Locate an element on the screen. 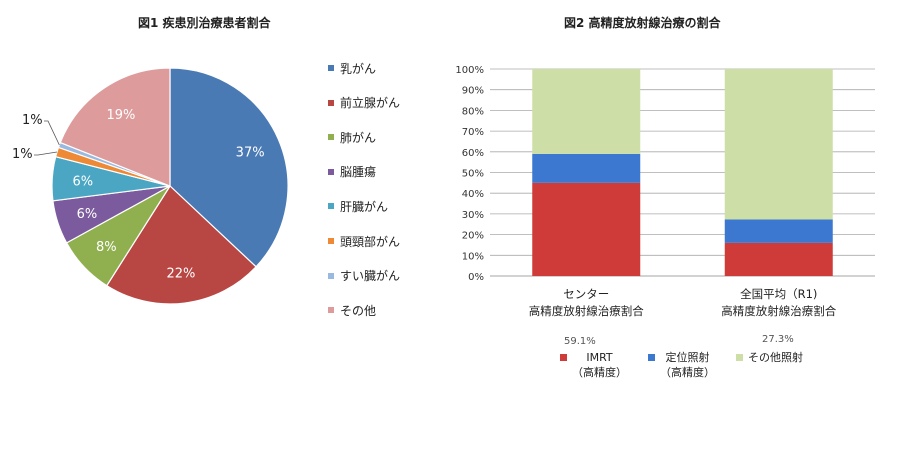  legend-item: すい臓がん is located at coordinates (364, 276).